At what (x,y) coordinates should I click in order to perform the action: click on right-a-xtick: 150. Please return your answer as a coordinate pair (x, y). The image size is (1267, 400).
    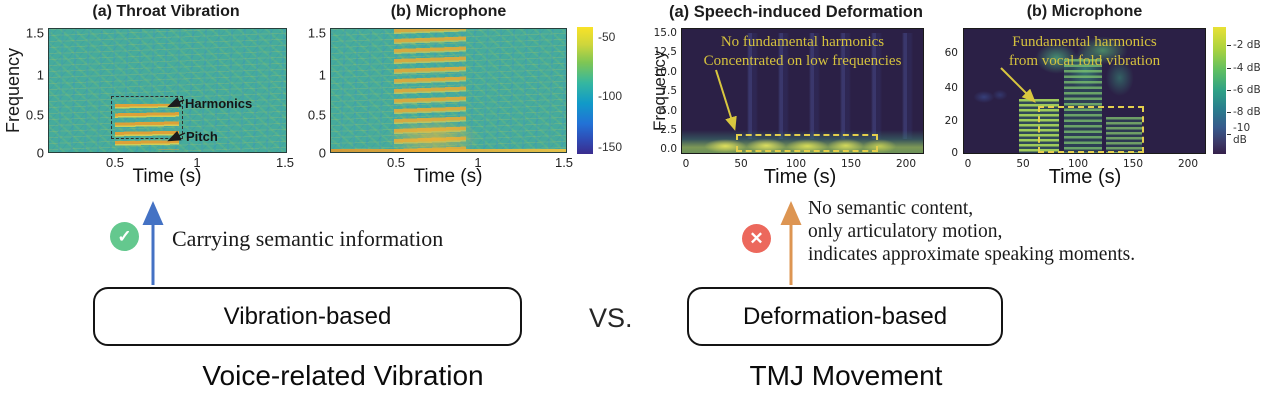
    Looking at the image, I should click on (851, 164).